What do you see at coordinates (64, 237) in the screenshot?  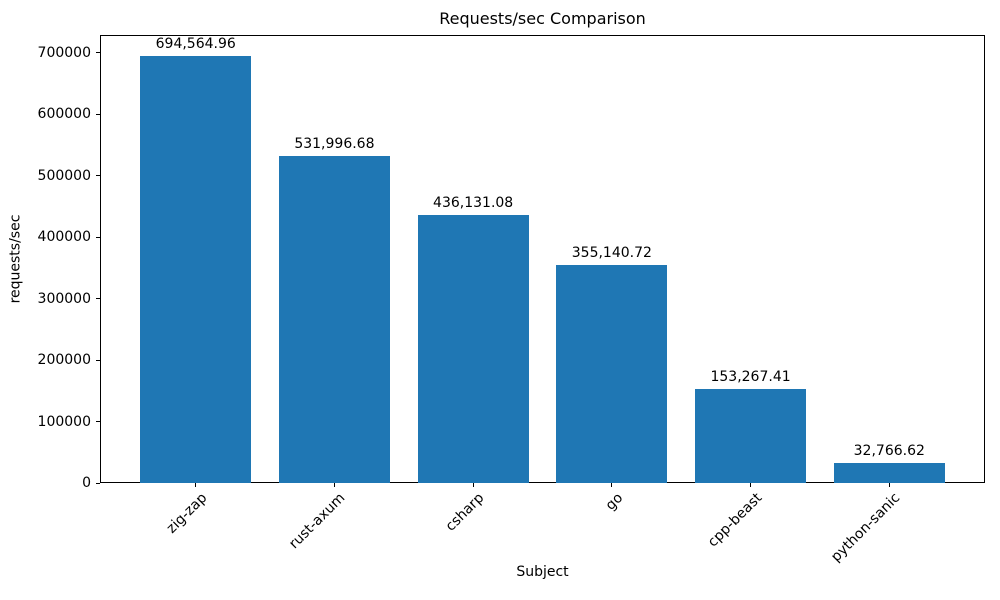 I see `y-tick-label: 400000` at bounding box center [64, 237].